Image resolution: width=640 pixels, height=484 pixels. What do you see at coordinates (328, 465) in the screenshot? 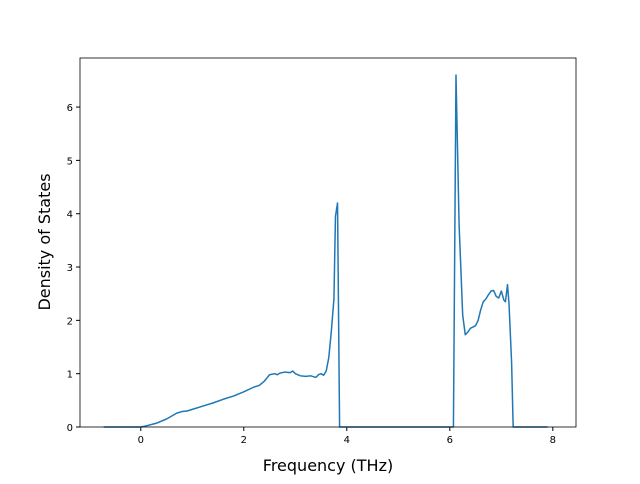
I see `x-axis-label: Frequency (THz)` at bounding box center [328, 465].